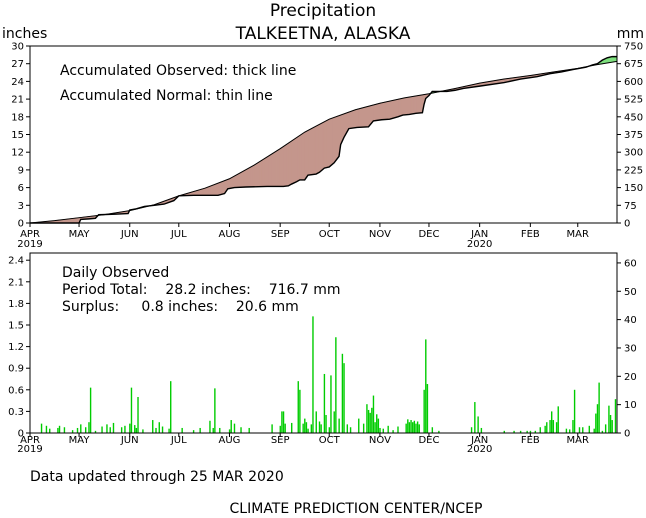 The width and height of the screenshot is (646, 518). Describe the element at coordinates (630, 320) in the screenshot. I see `y-right-tick-label: 40` at that location.